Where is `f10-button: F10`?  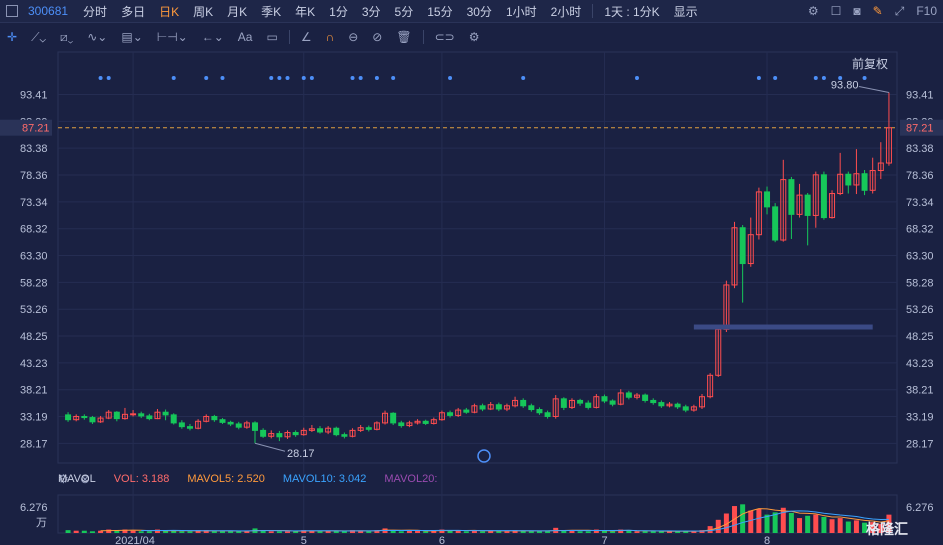
f10-button: F10 is located at coordinates (926, 11).